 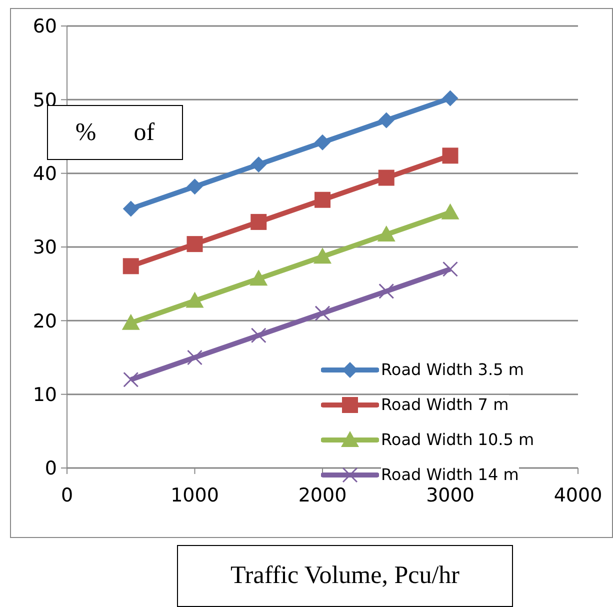 What do you see at coordinates (452, 369) in the screenshot?
I see `legend-label: Road Width 3.5 m` at bounding box center [452, 369].